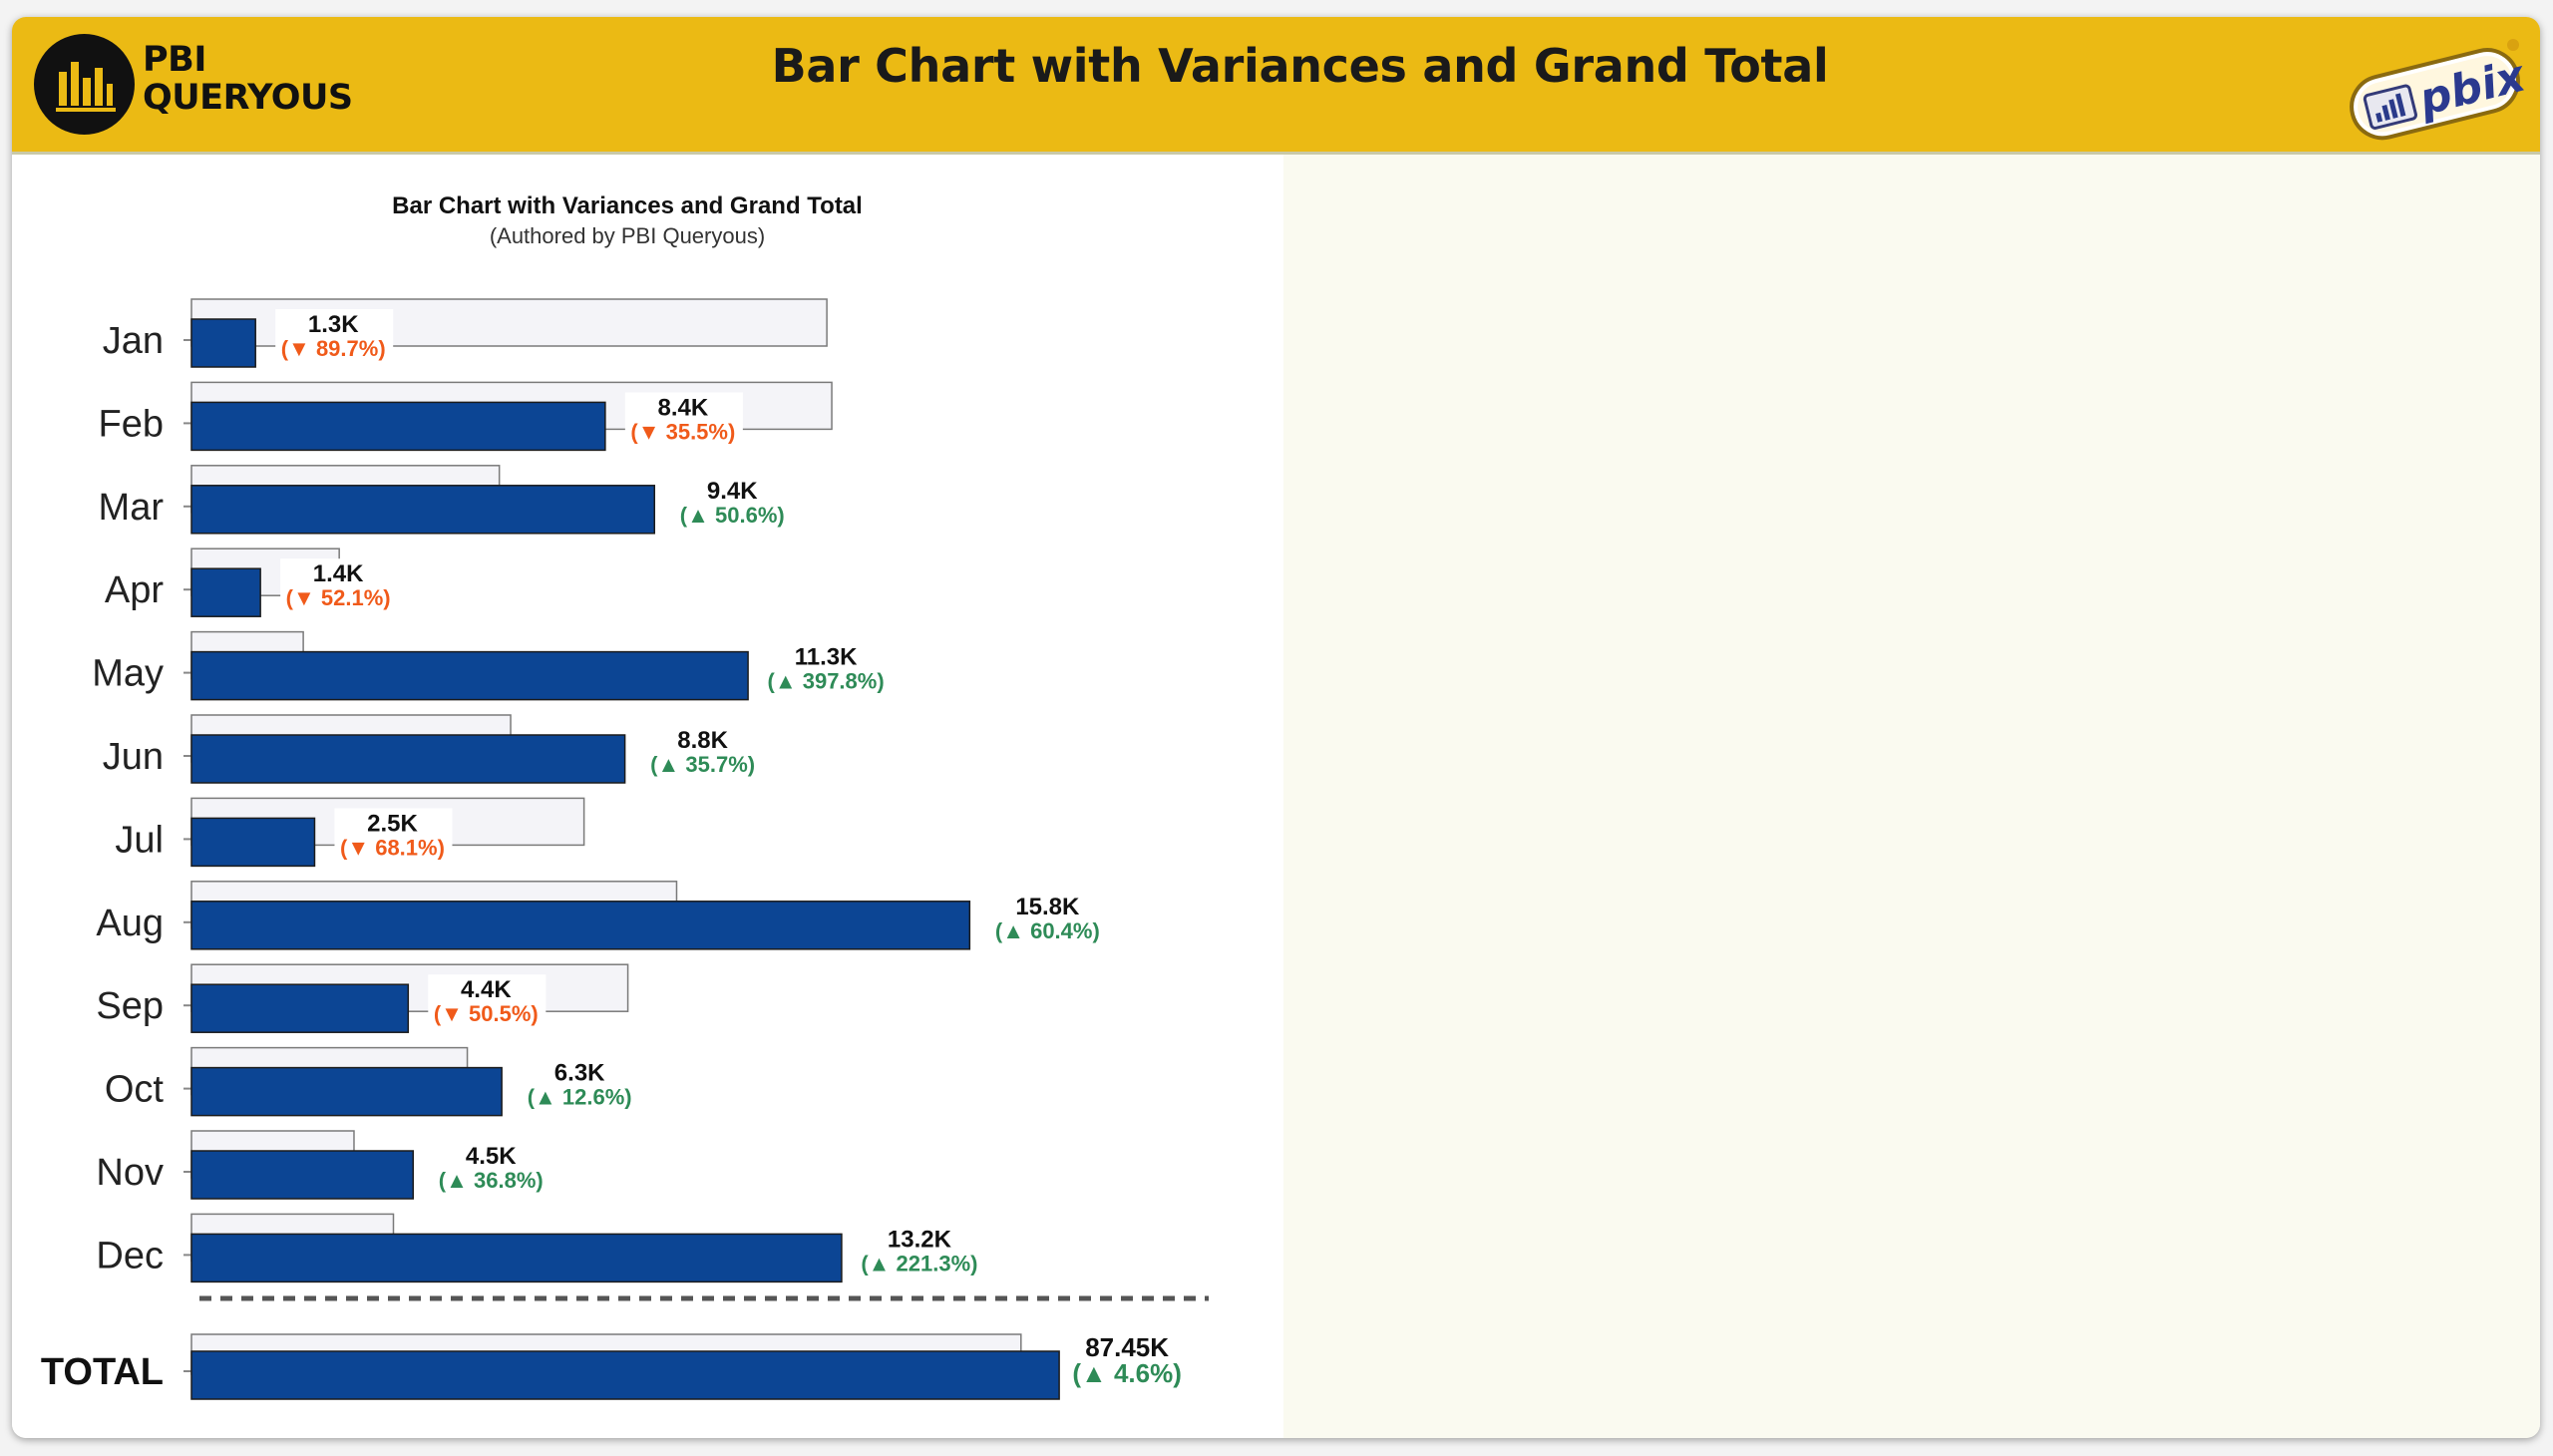  Describe the element at coordinates (625, 1375) in the screenshot. I see `total-value-bar` at that location.